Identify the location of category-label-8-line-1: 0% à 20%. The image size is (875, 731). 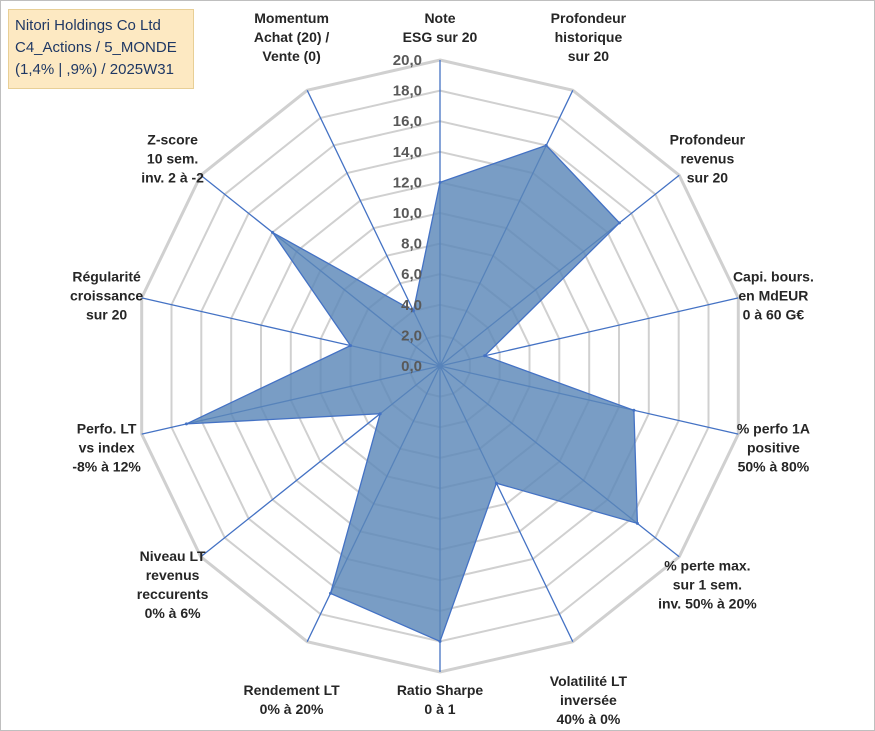
(292, 709).